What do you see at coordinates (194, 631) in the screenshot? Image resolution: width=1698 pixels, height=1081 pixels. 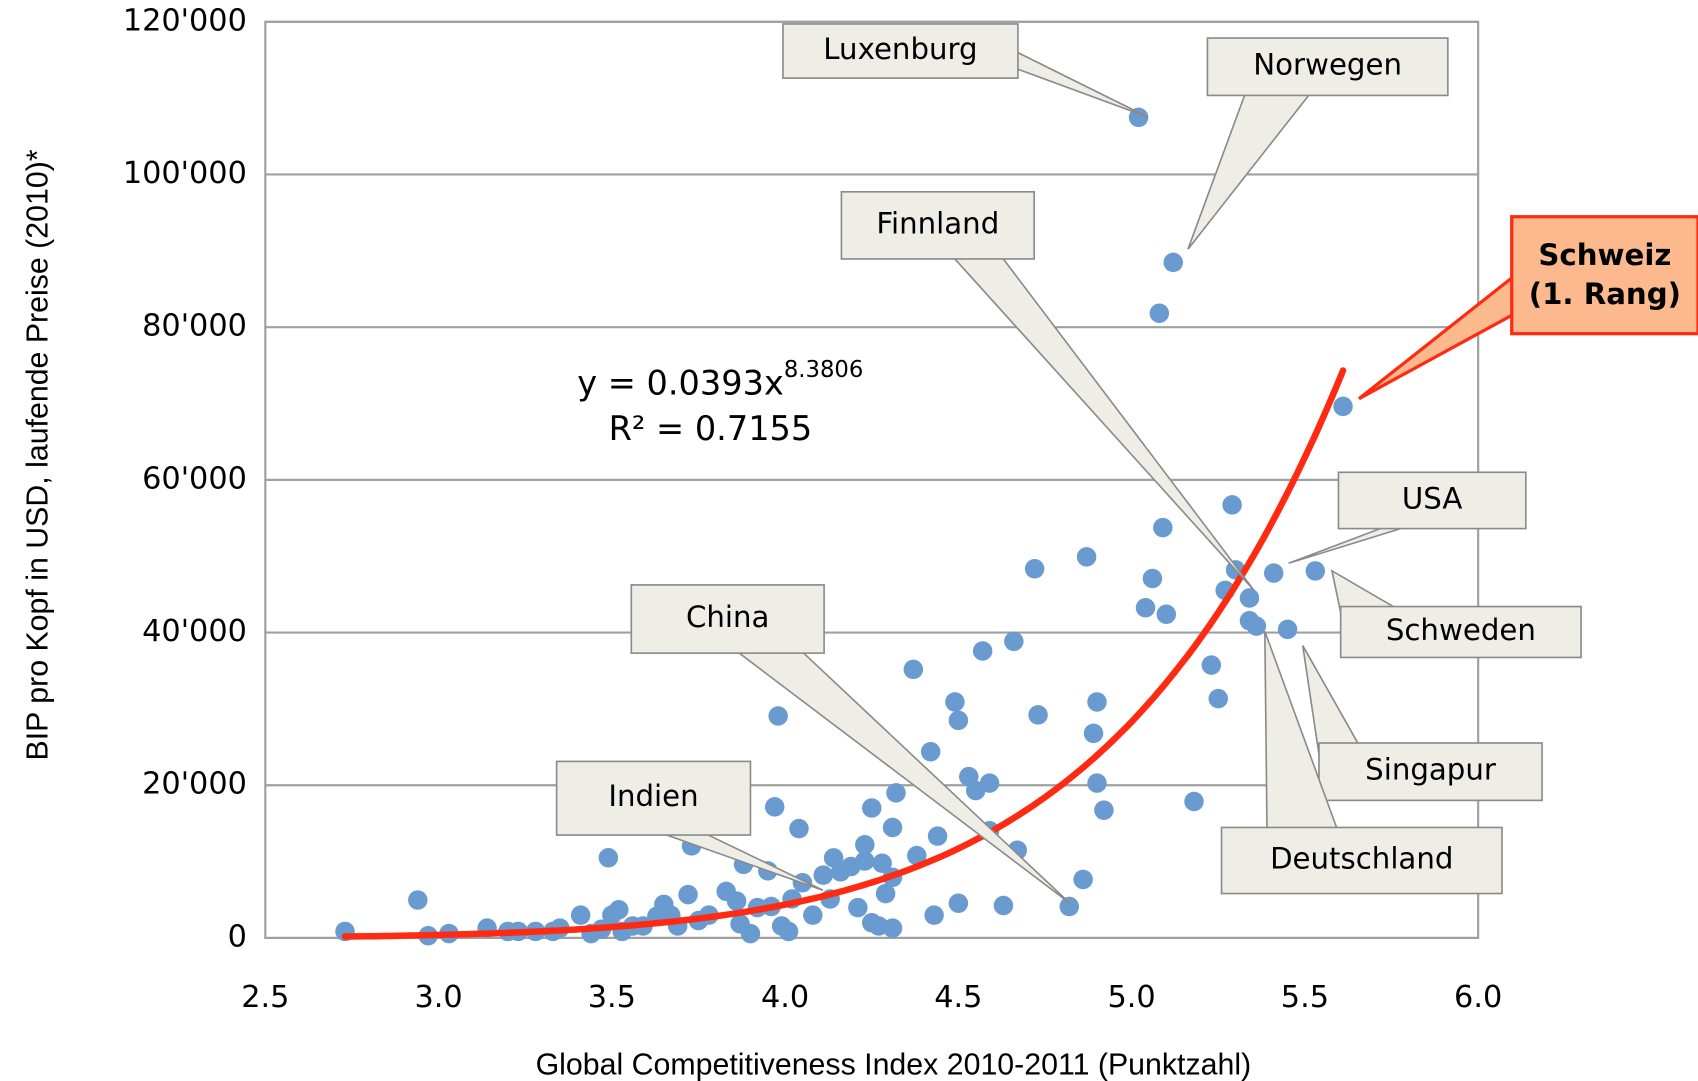 I see `y-tick-label: 40'000` at bounding box center [194, 631].